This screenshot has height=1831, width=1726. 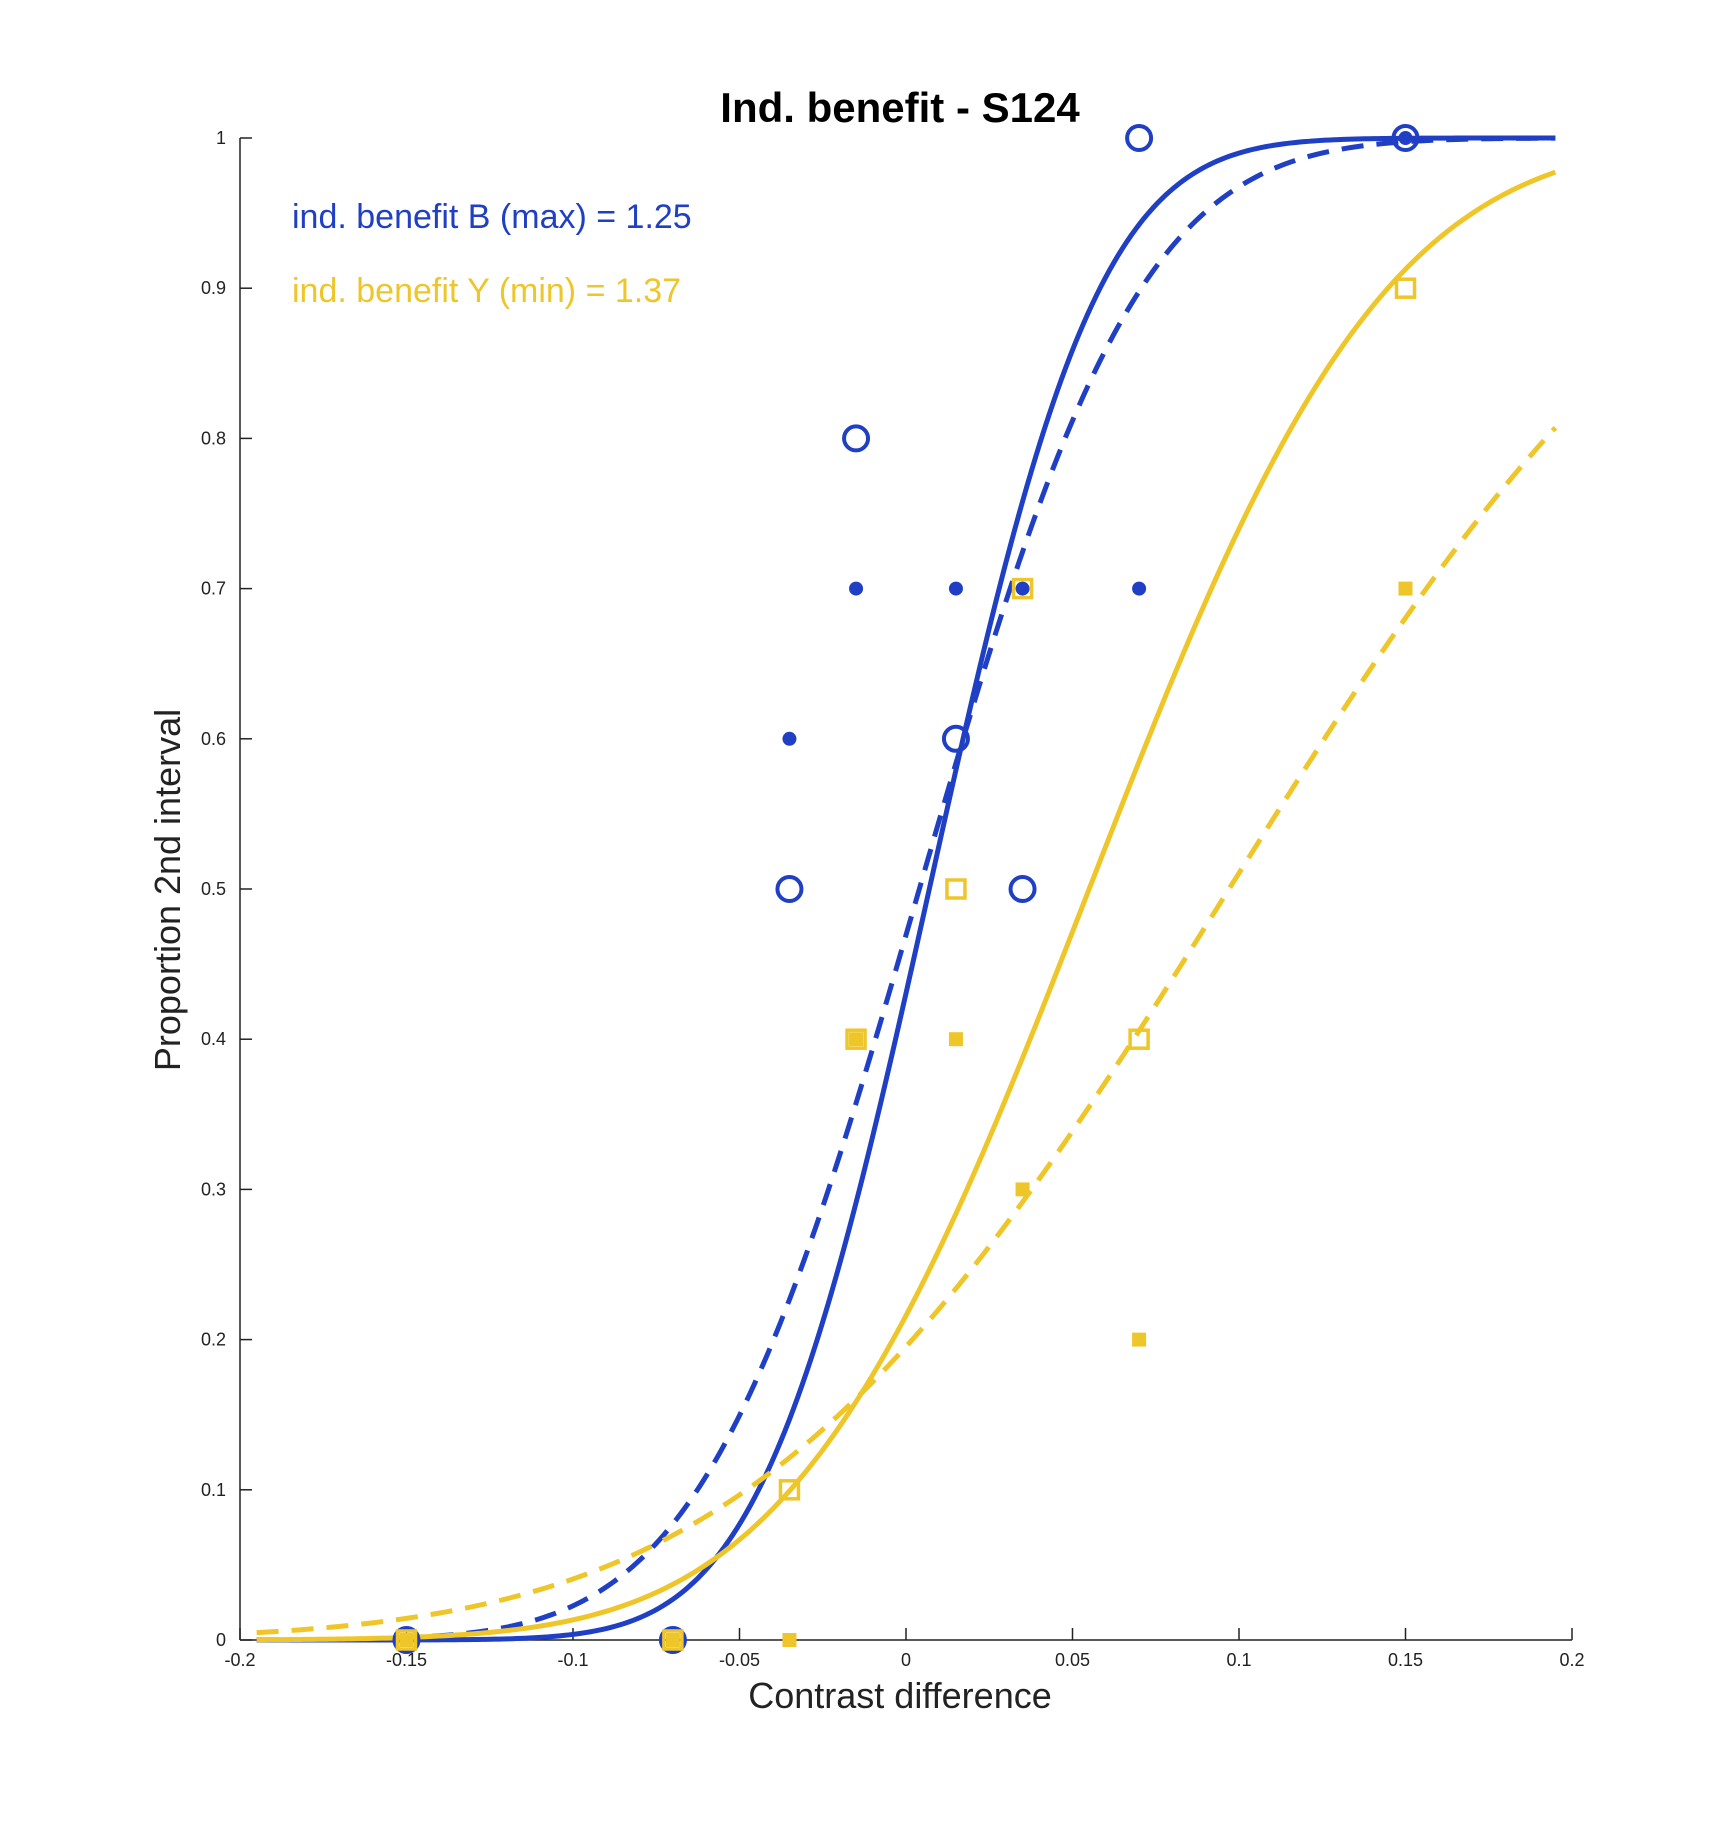 I want to click on y-axis-label: Proportion 2nd interval, so click(x=167, y=890).